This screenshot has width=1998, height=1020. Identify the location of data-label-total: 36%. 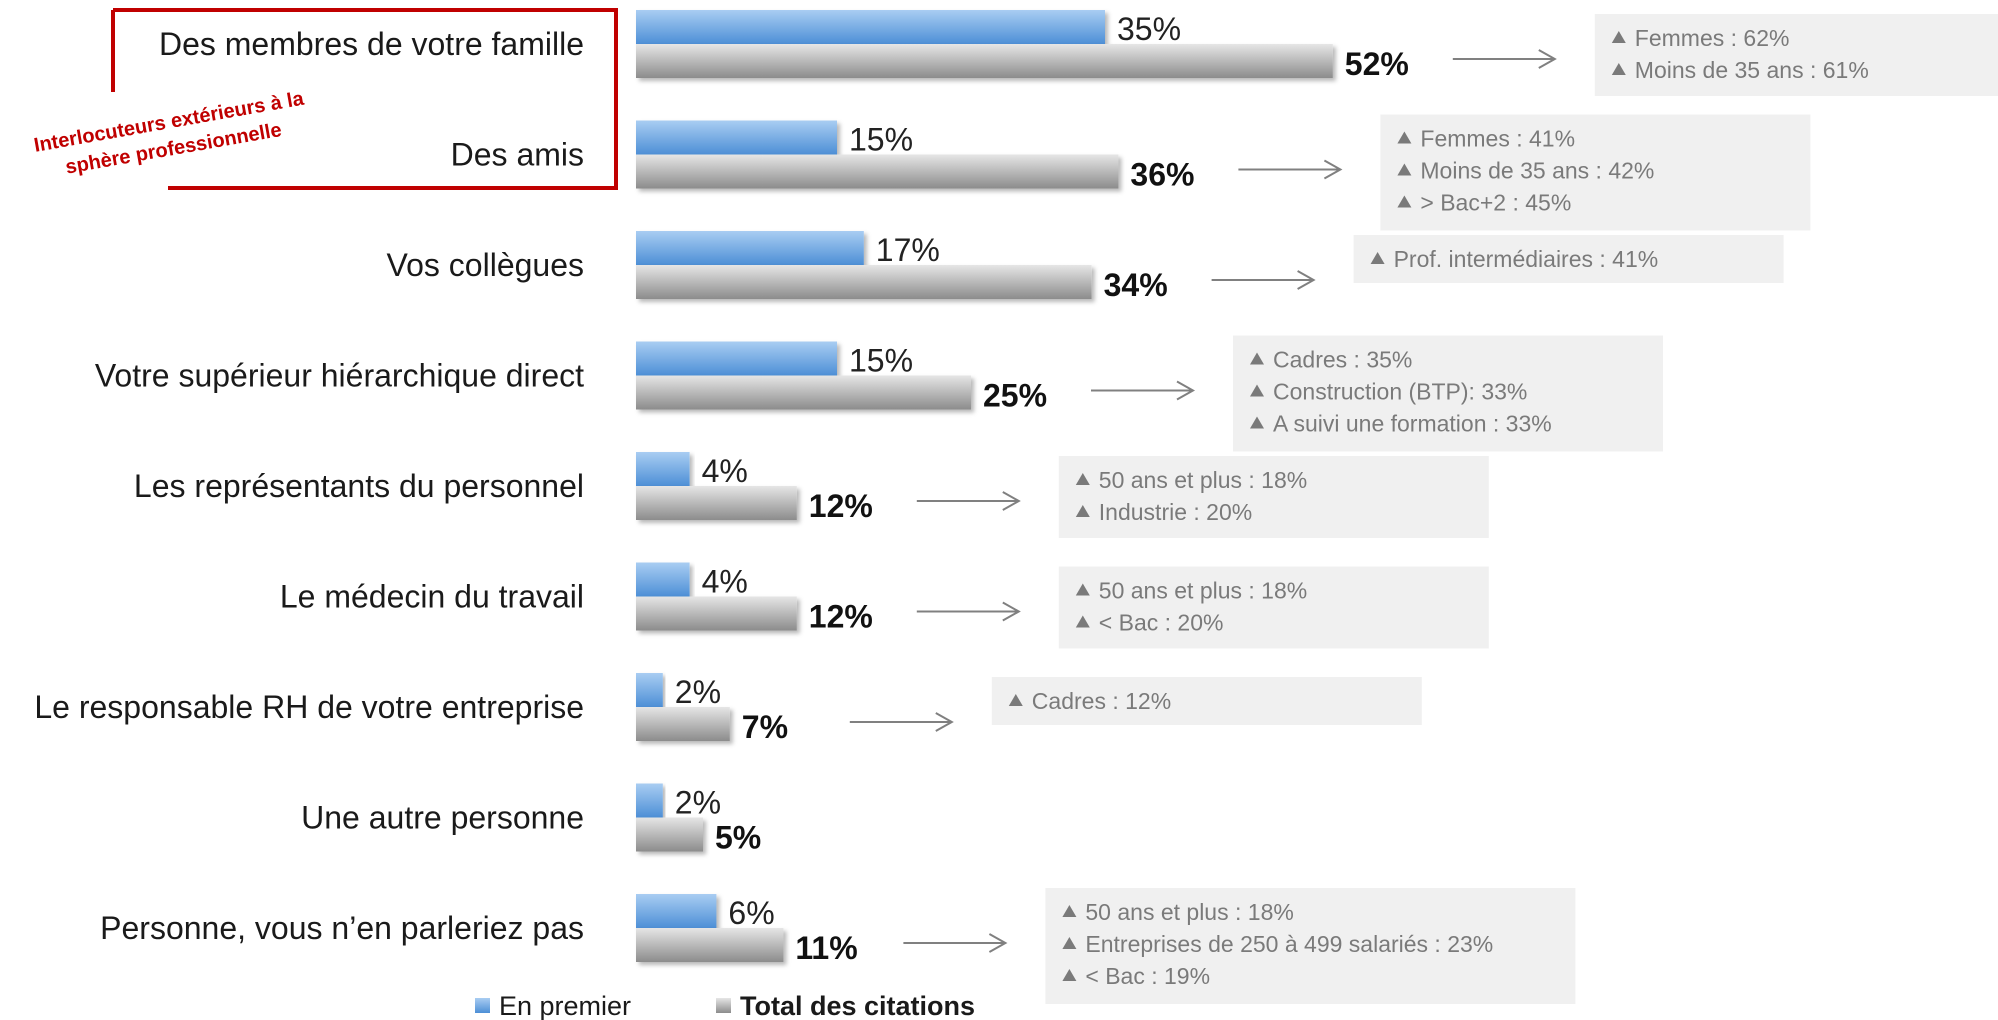
(1162, 175).